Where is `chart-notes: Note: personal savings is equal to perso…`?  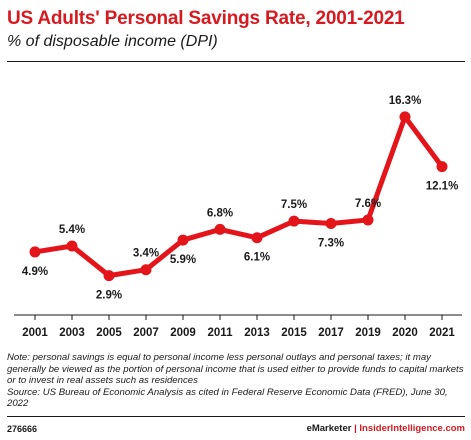 chart-notes: Note: personal savings is equal to perso… is located at coordinates (238, 381).